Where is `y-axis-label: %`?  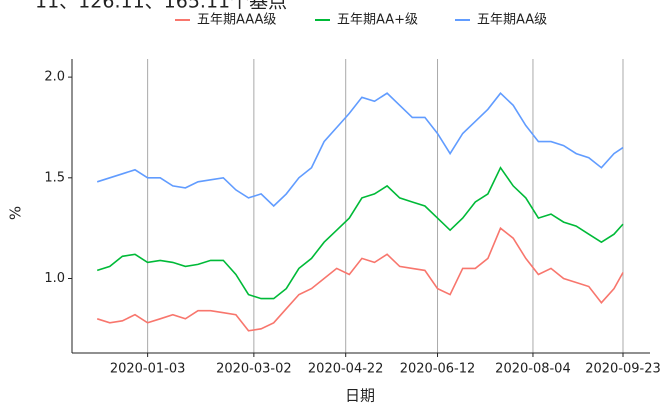
y-axis-label: % is located at coordinates (16, 213).